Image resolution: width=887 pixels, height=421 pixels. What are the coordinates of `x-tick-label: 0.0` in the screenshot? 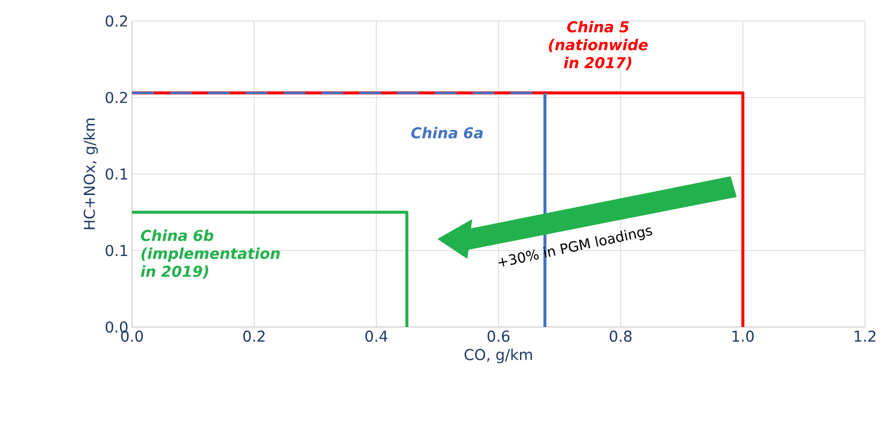 It's located at (132, 336).